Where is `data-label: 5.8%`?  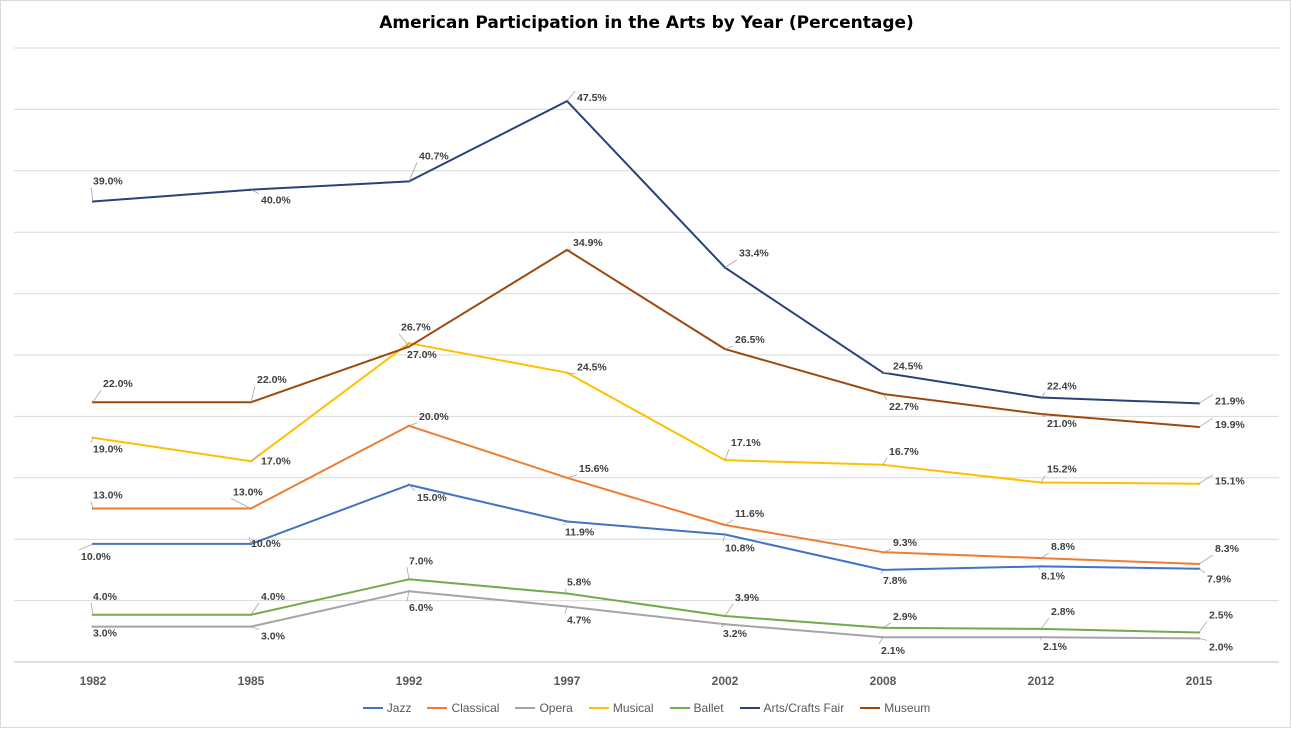 data-label: 5.8% is located at coordinates (579, 583).